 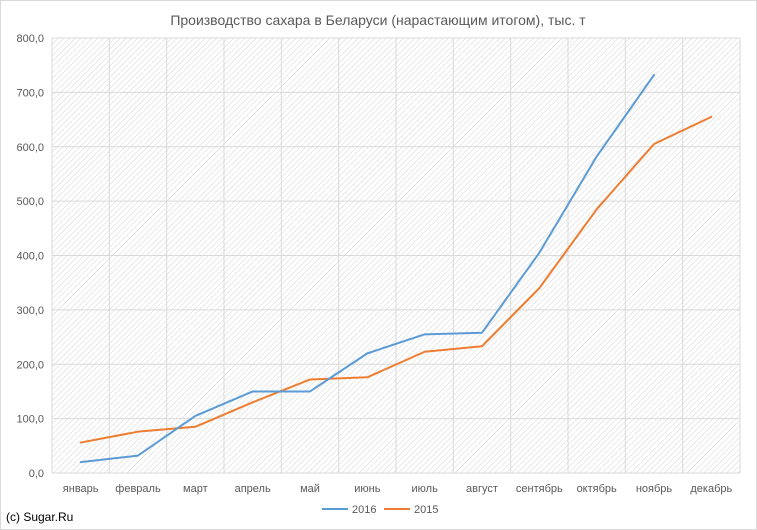 I want to click on x-tick-label: июль, so click(x=425, y=489).